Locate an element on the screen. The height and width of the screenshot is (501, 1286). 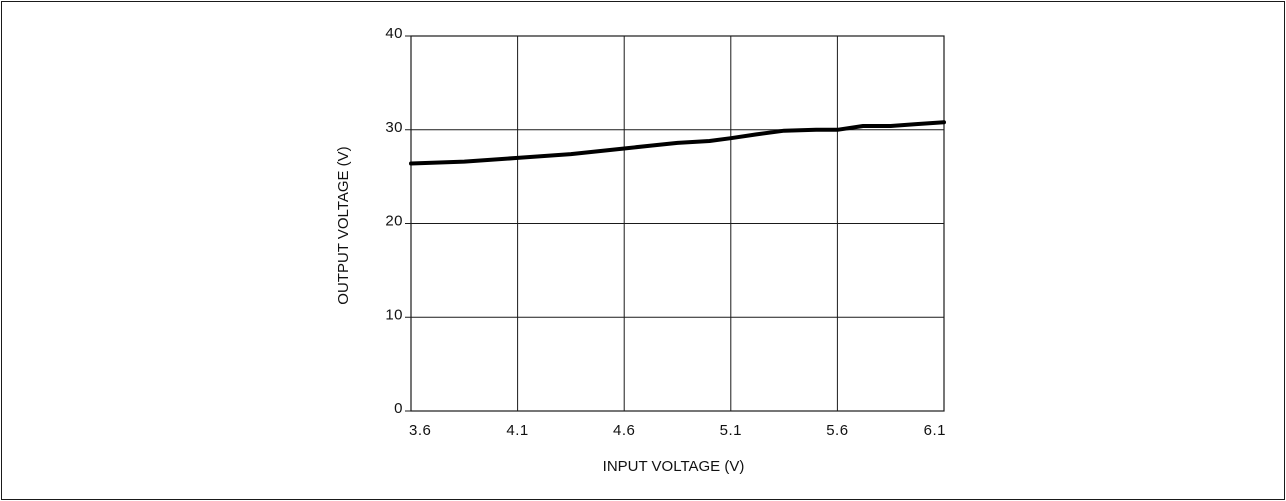
y-axis-title: OUTPUT VOLTAGE (V) is located at coordinates (343, 225).